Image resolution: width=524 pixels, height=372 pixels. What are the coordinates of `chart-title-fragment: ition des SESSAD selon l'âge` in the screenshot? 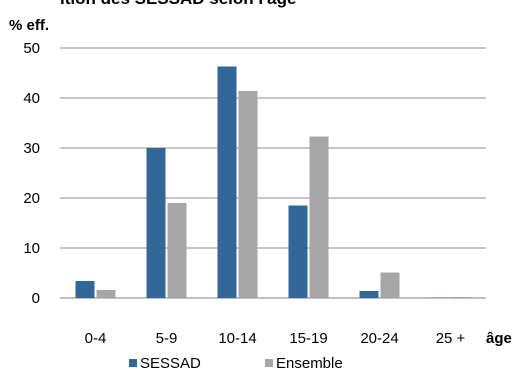 It's located at (178, 4).